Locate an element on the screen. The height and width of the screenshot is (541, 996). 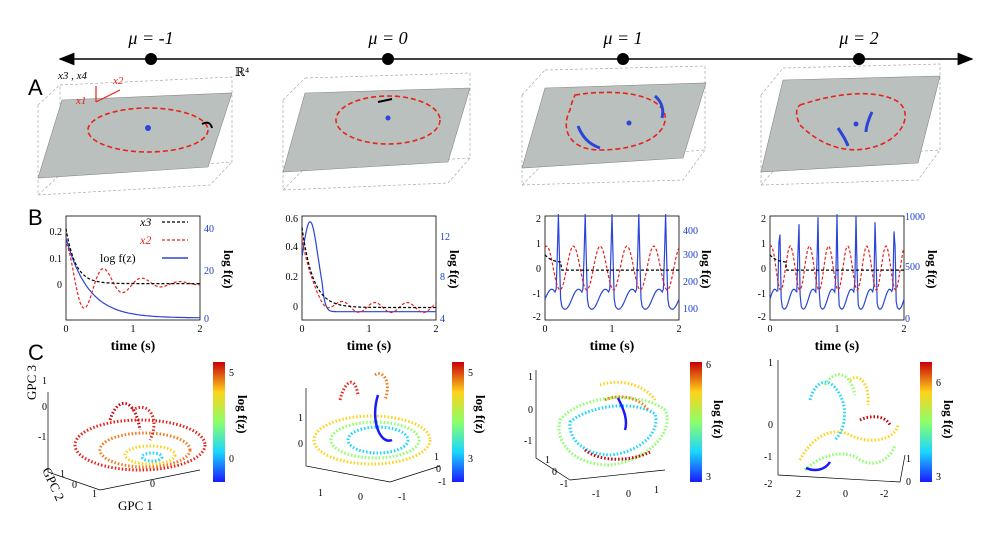
gpc-panel: 1 0 -1 -2 2 0 -2 1 0 6 3 log f(z) is located at coordinates (860, 429).